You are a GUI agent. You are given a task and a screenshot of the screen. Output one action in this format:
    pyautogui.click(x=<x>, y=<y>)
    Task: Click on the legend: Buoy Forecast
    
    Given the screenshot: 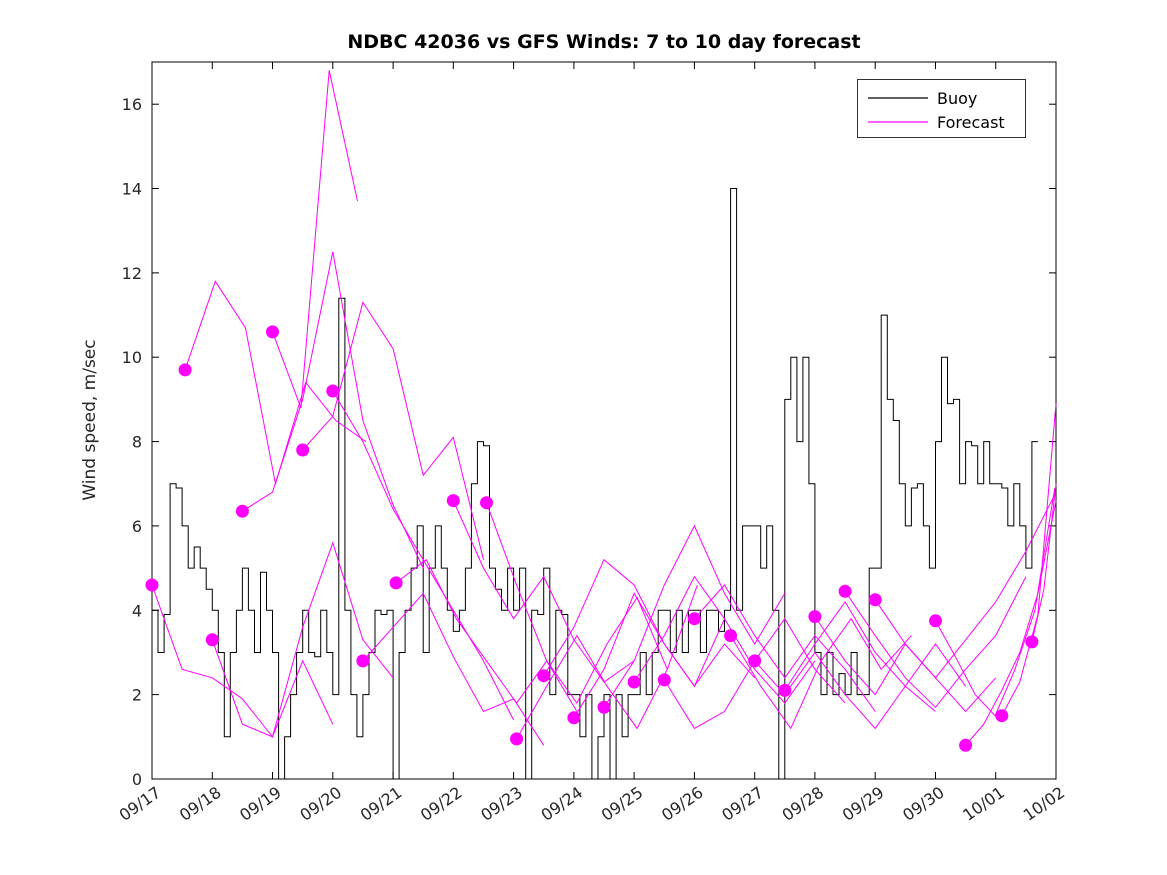 What is the action you would take?
    pyautogui.click(x=941, y=108)
    